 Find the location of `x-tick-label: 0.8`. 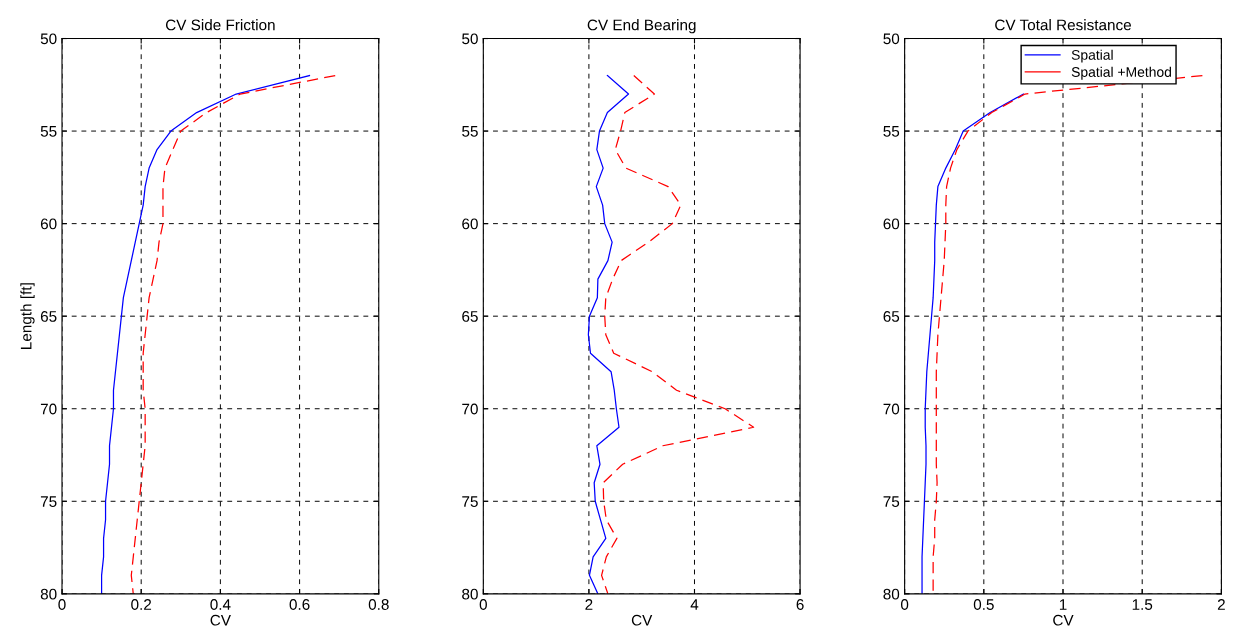

x-tick-label: 0.8 is located at coordinates (378, 604).